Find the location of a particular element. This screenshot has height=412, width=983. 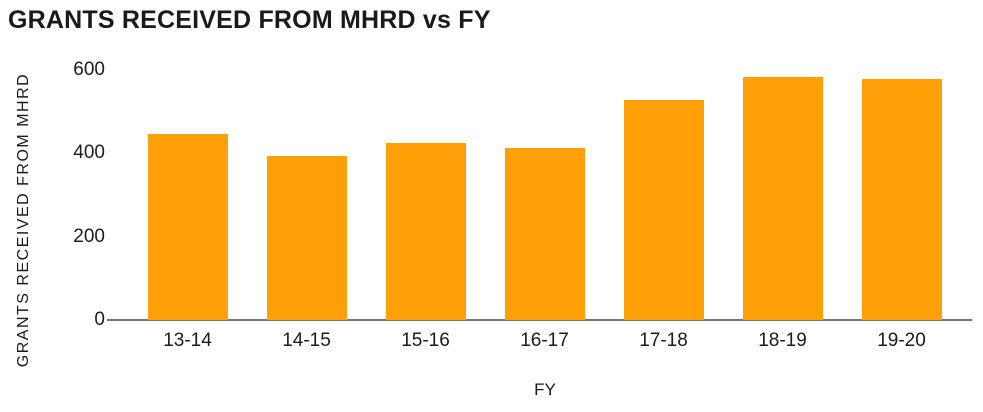

x-tick-label-15-16: 15-16 is located at coordinates (425, 340).